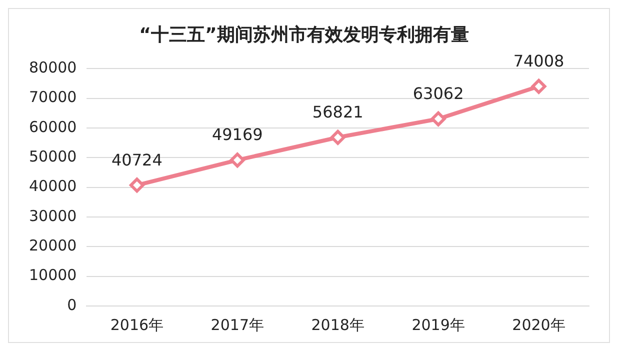 This screenshot has width=628, height=349. I want to click on y-tick-label: 70000, so click(53, 97).